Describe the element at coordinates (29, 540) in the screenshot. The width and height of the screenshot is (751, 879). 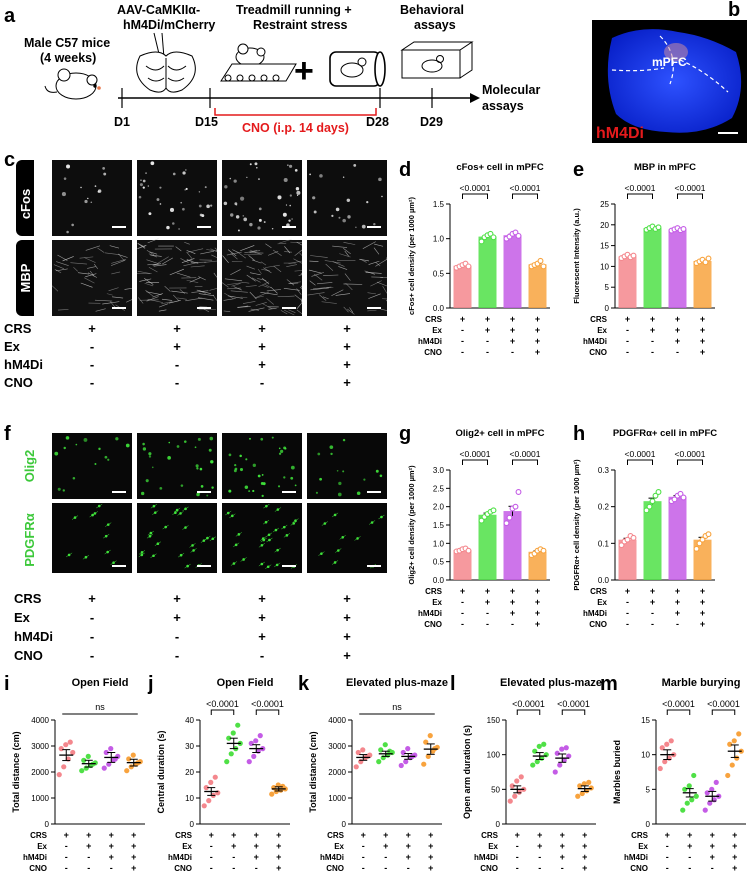
I see `row-label-pdgfra: PDGFRα` at that location.